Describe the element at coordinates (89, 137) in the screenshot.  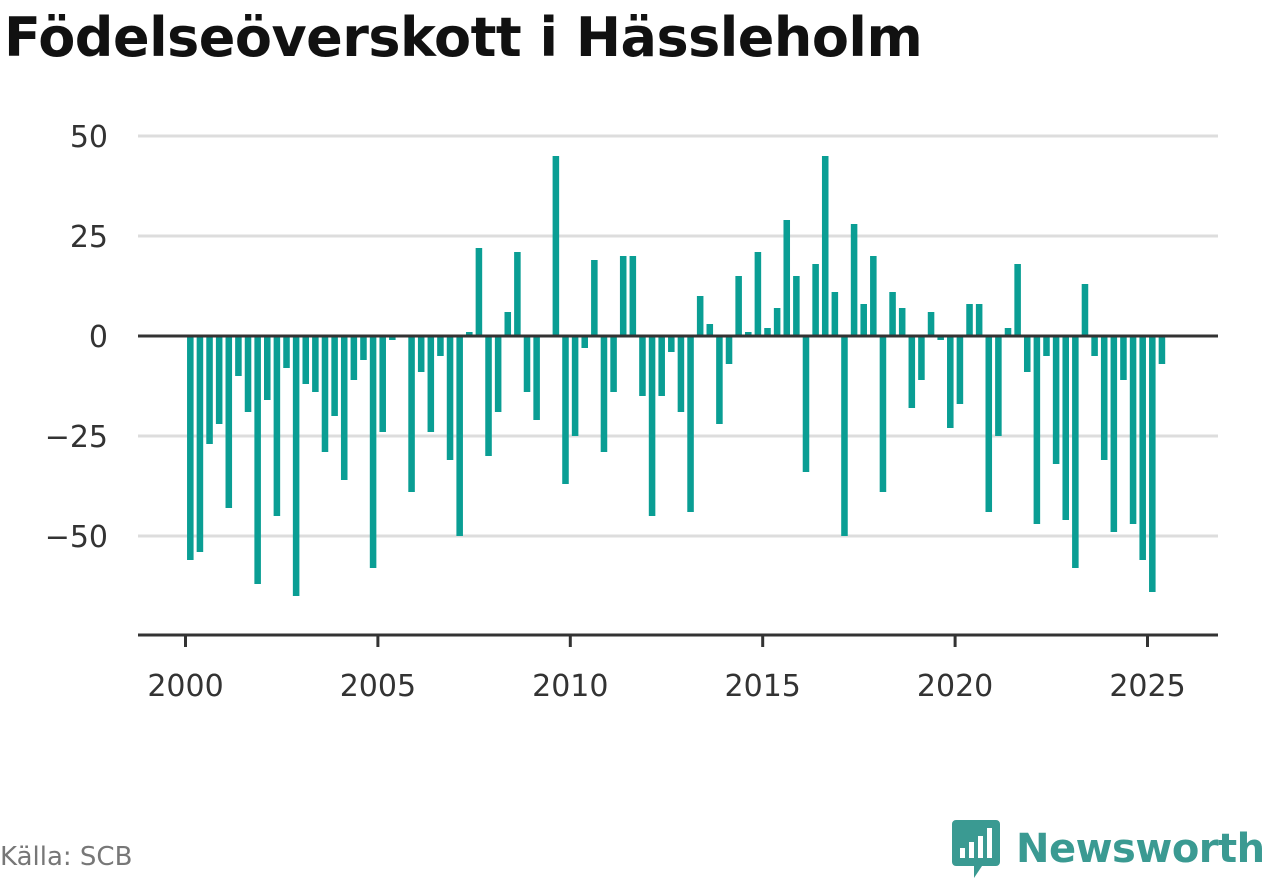
I see `y-tick-label: 50` at that location.